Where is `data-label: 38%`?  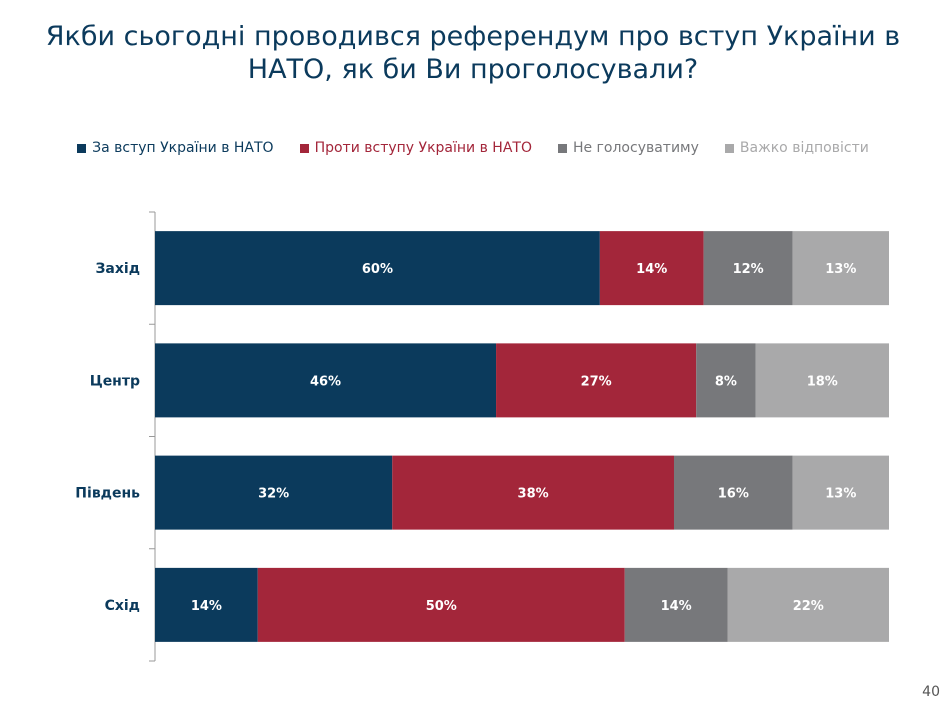 data-label: 38% is located at coordinates (533, 494).